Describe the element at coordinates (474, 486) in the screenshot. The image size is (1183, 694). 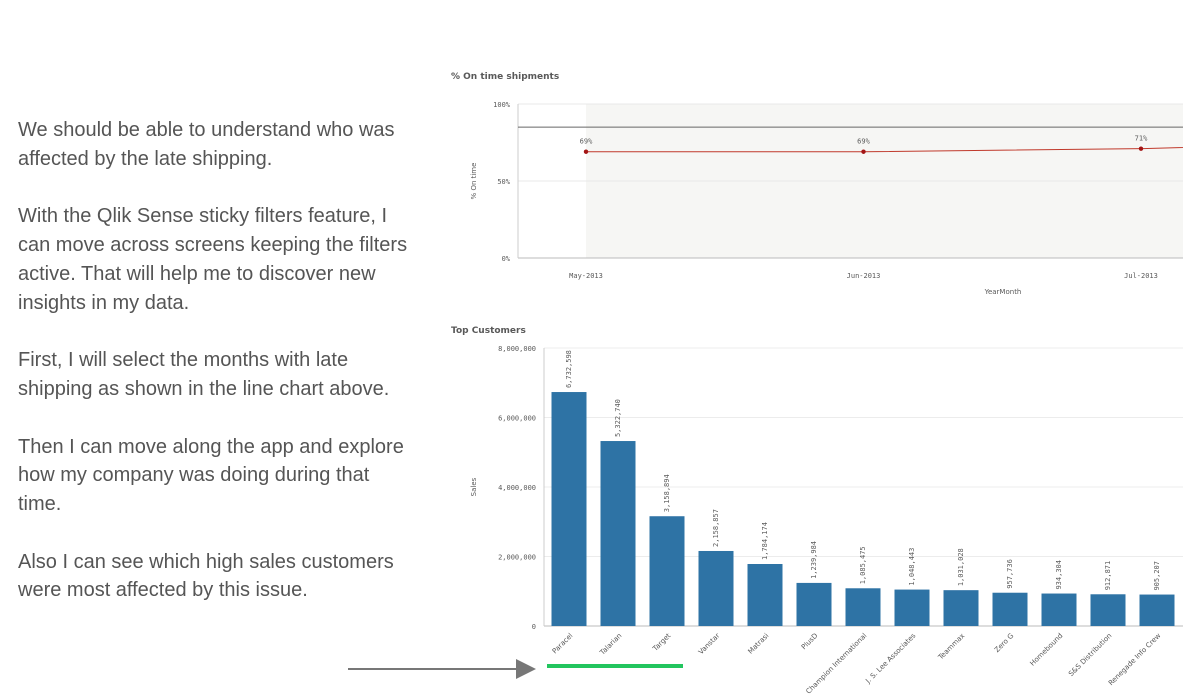
I see `y-axis-label: Sales` at that location.